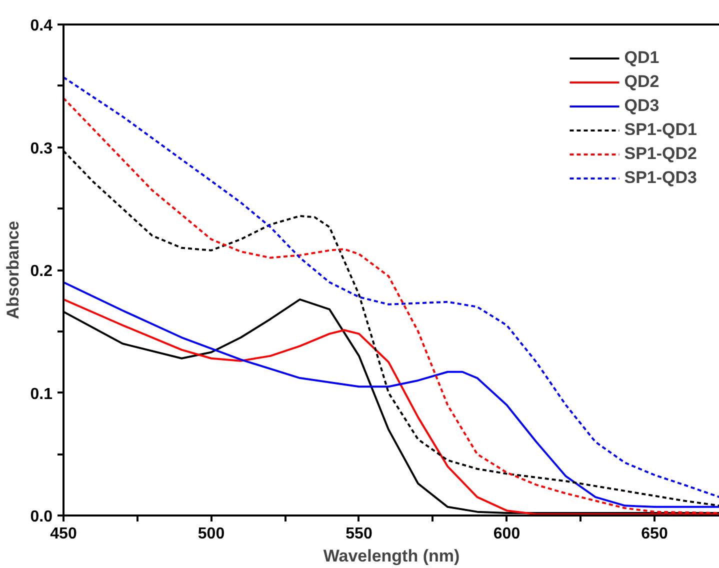 The height and width of the screenshot is (568, 719). Describe the element at coordinates (12, 270) in the screenshot. I see `y-axis-title: Absorbance` at that location.